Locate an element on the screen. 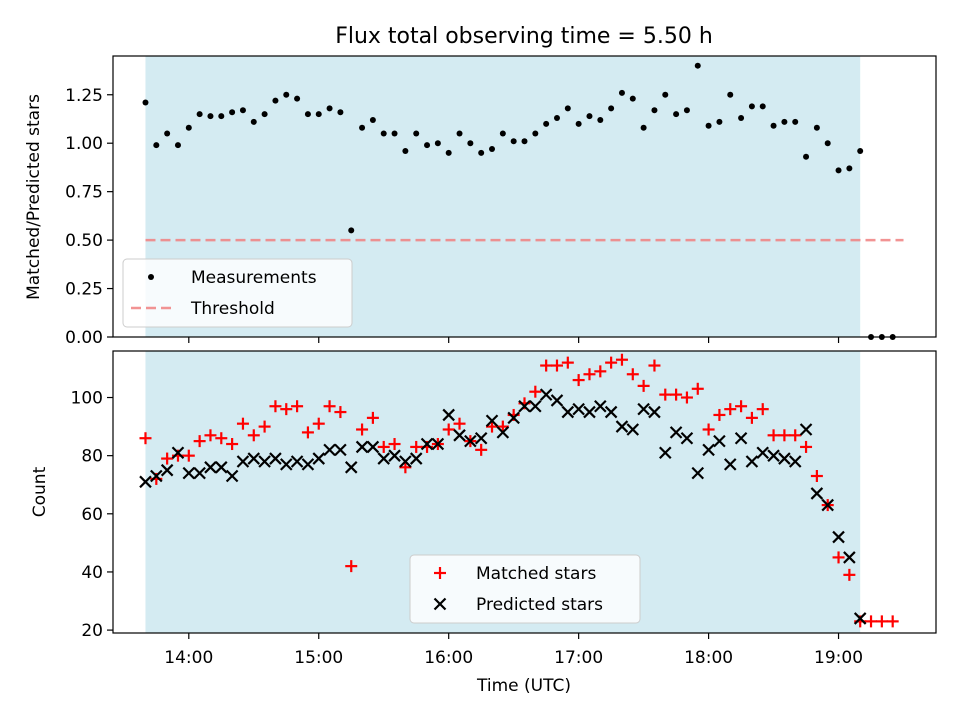 This screenshot has width=960, height=720. legend-measurements-label: Measurements is located at coordinates (254, 278).